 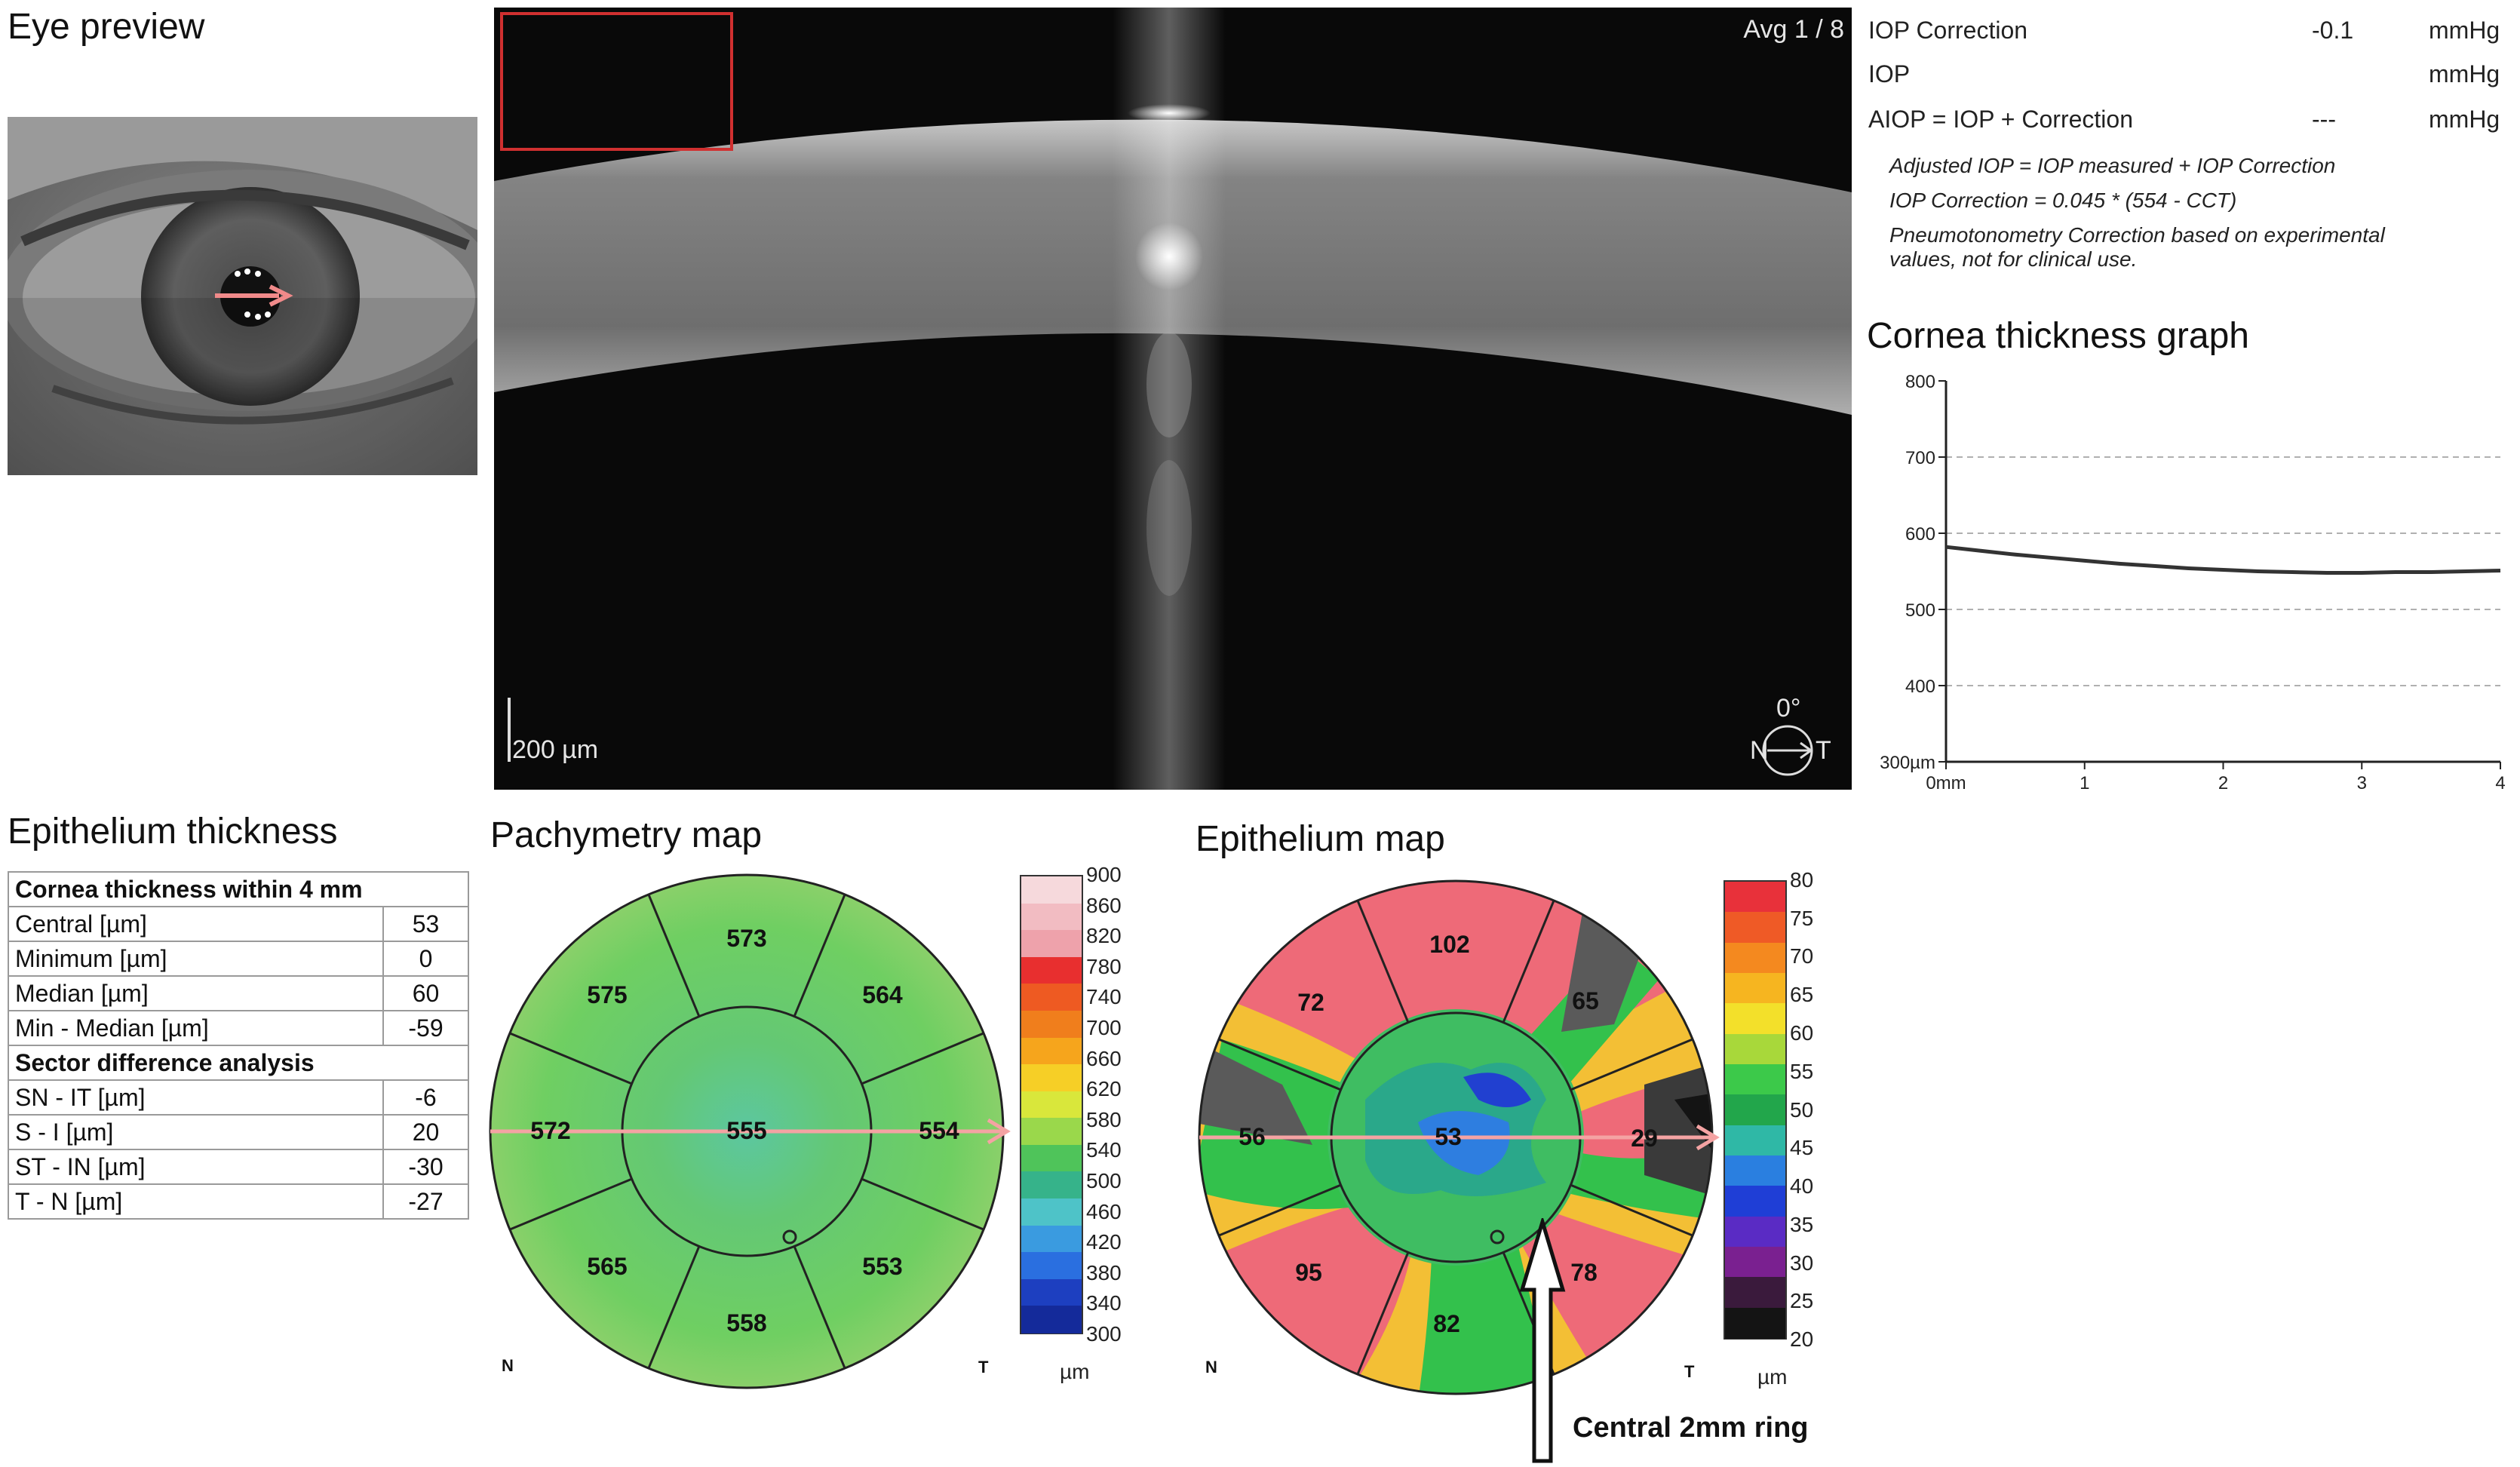 What do you see at coordinates (1788, 708) in the screenshot?
I see `oct-angle-label: 0°` at bounding box center [1788, 708].